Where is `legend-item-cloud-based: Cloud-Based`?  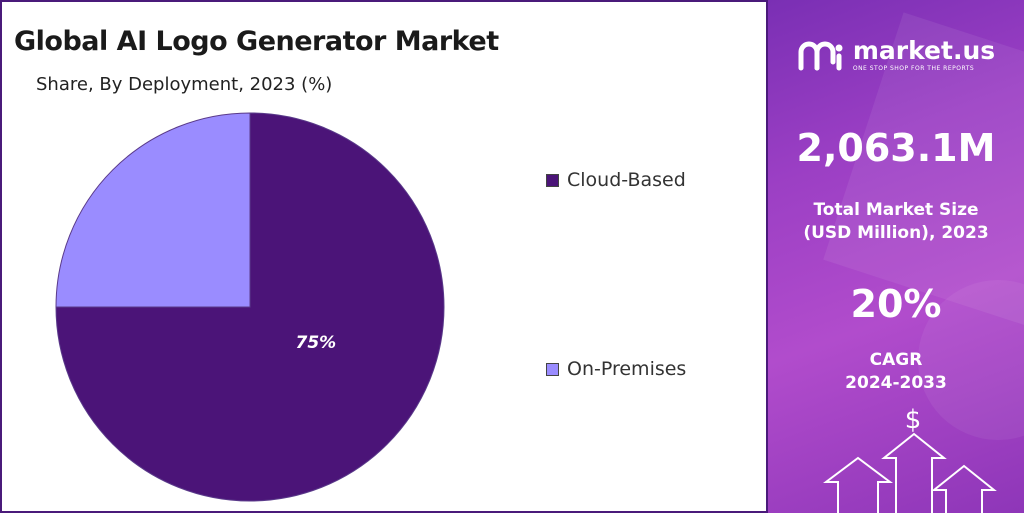 legend-item-cloud-based: Cloud-Based is located at coordinates (616, 180).